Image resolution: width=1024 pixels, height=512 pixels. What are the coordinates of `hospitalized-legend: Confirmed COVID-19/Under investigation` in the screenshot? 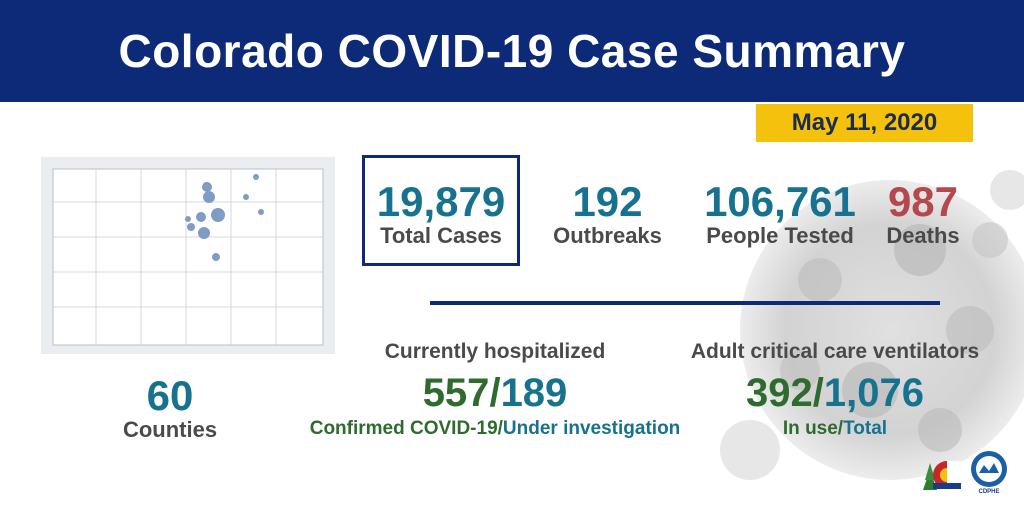 It's located at (495, 429).